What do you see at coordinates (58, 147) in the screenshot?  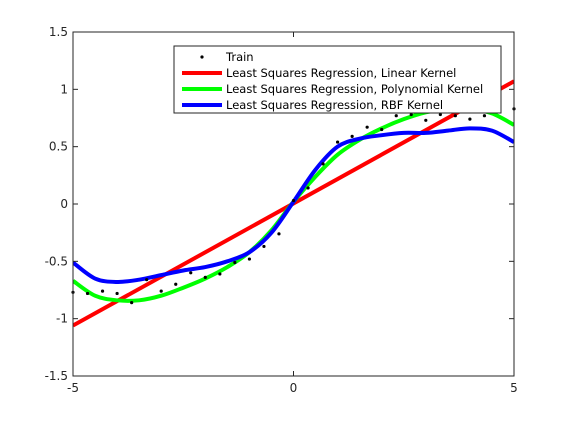 I see `y-tick-label: 0.5` at bounding box center [58, 147].